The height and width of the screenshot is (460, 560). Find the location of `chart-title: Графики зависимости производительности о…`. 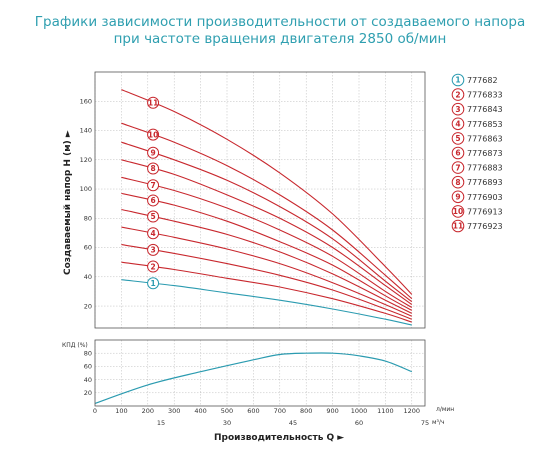

chart-title: Графики зависимости производительности о… is located at coordinates (280, 31).